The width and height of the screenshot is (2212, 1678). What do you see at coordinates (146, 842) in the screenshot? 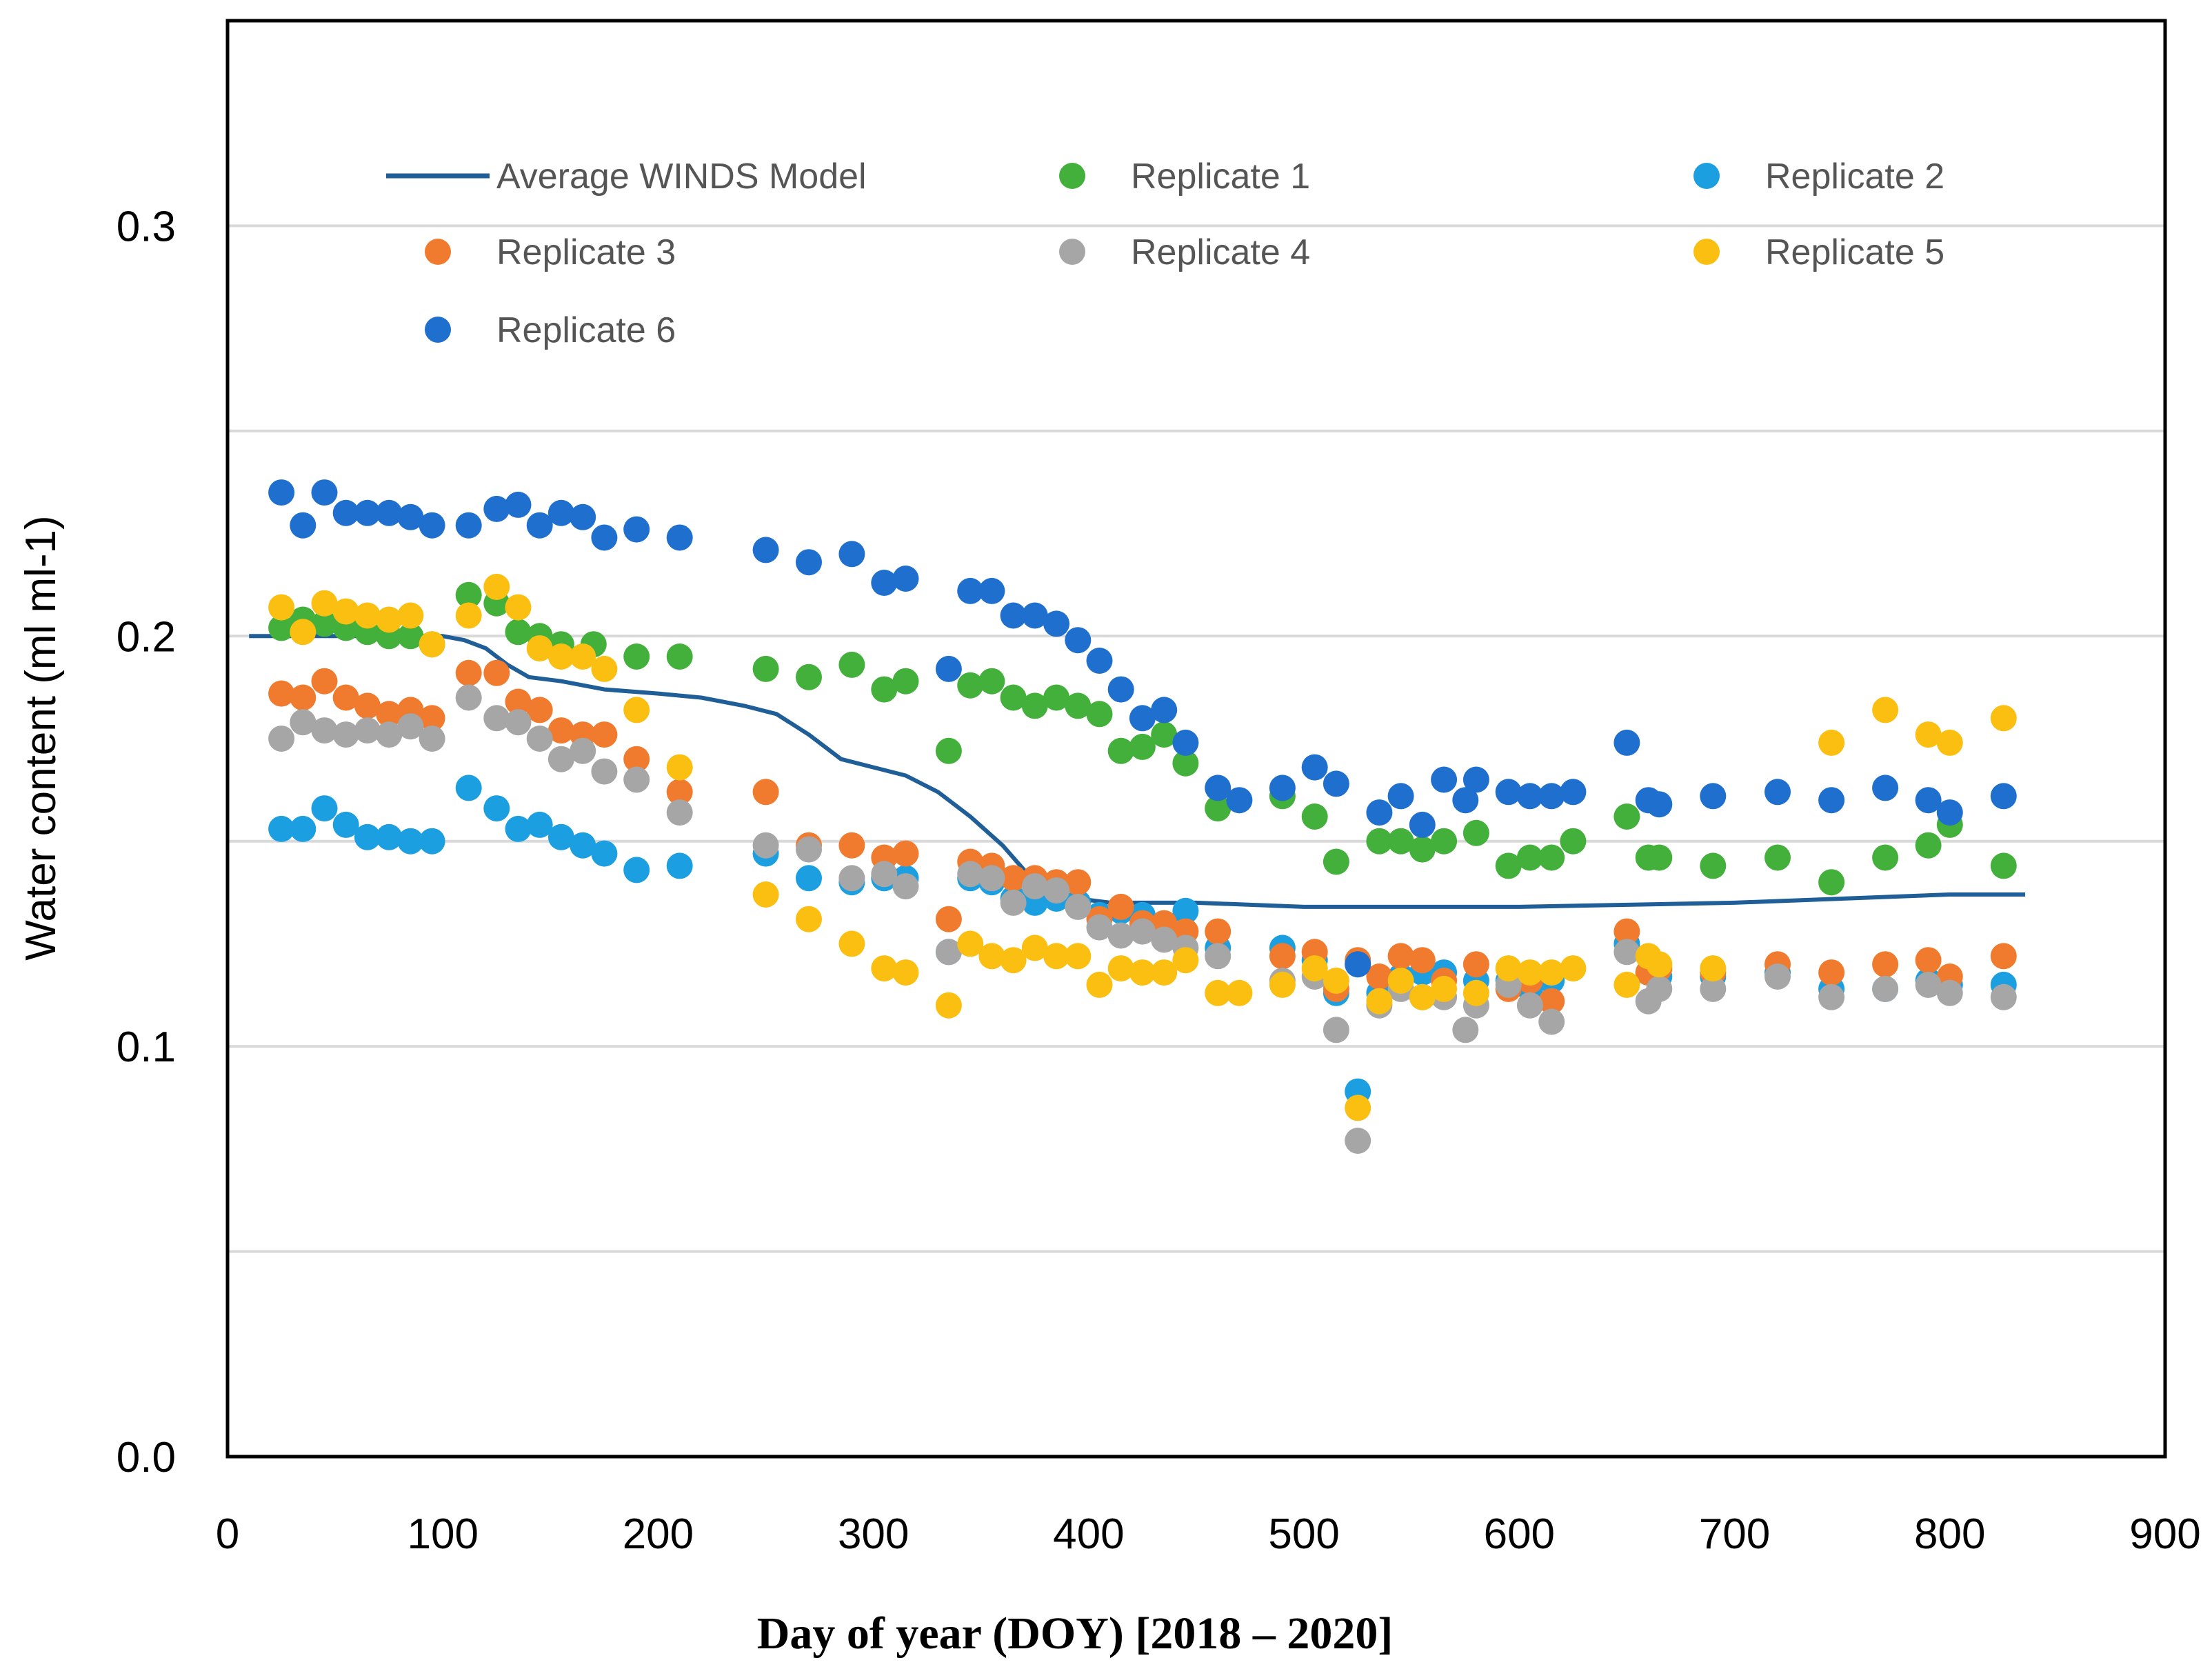
I see `y-tick-labels: 0.0 0.1 0.2 0.3` at bounding box center [146, 842].